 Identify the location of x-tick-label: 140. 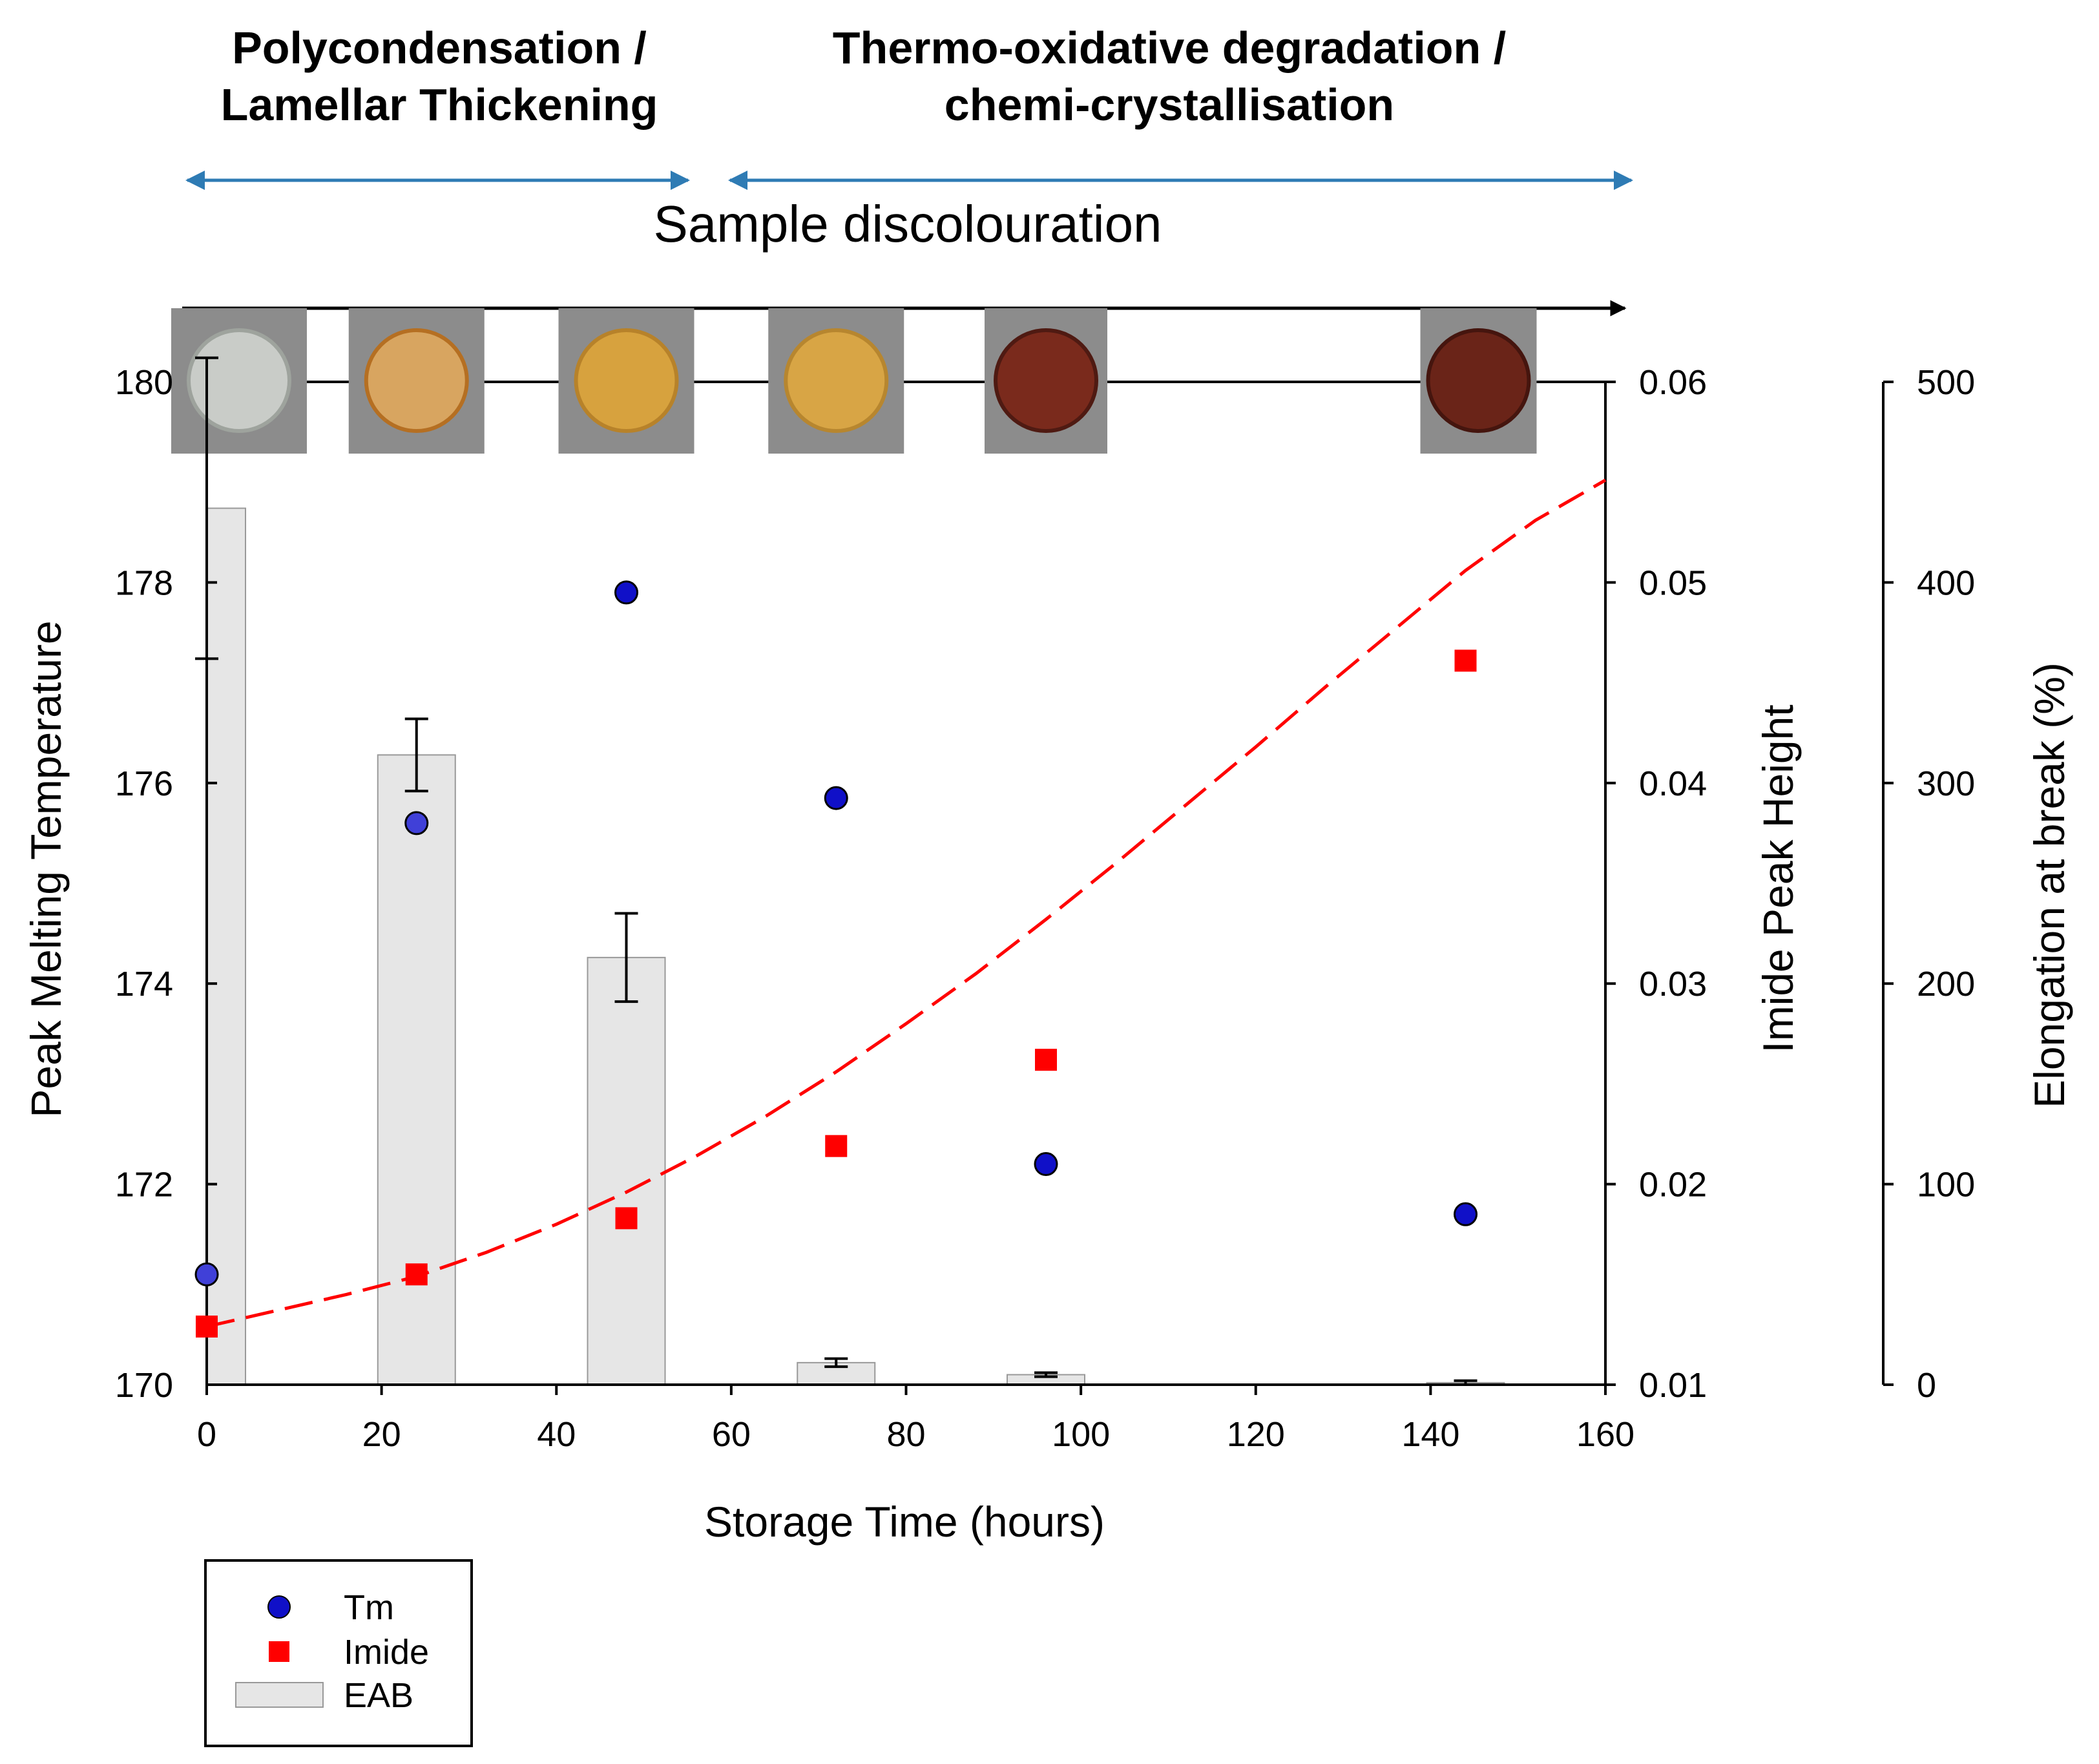
(1430, 1434).